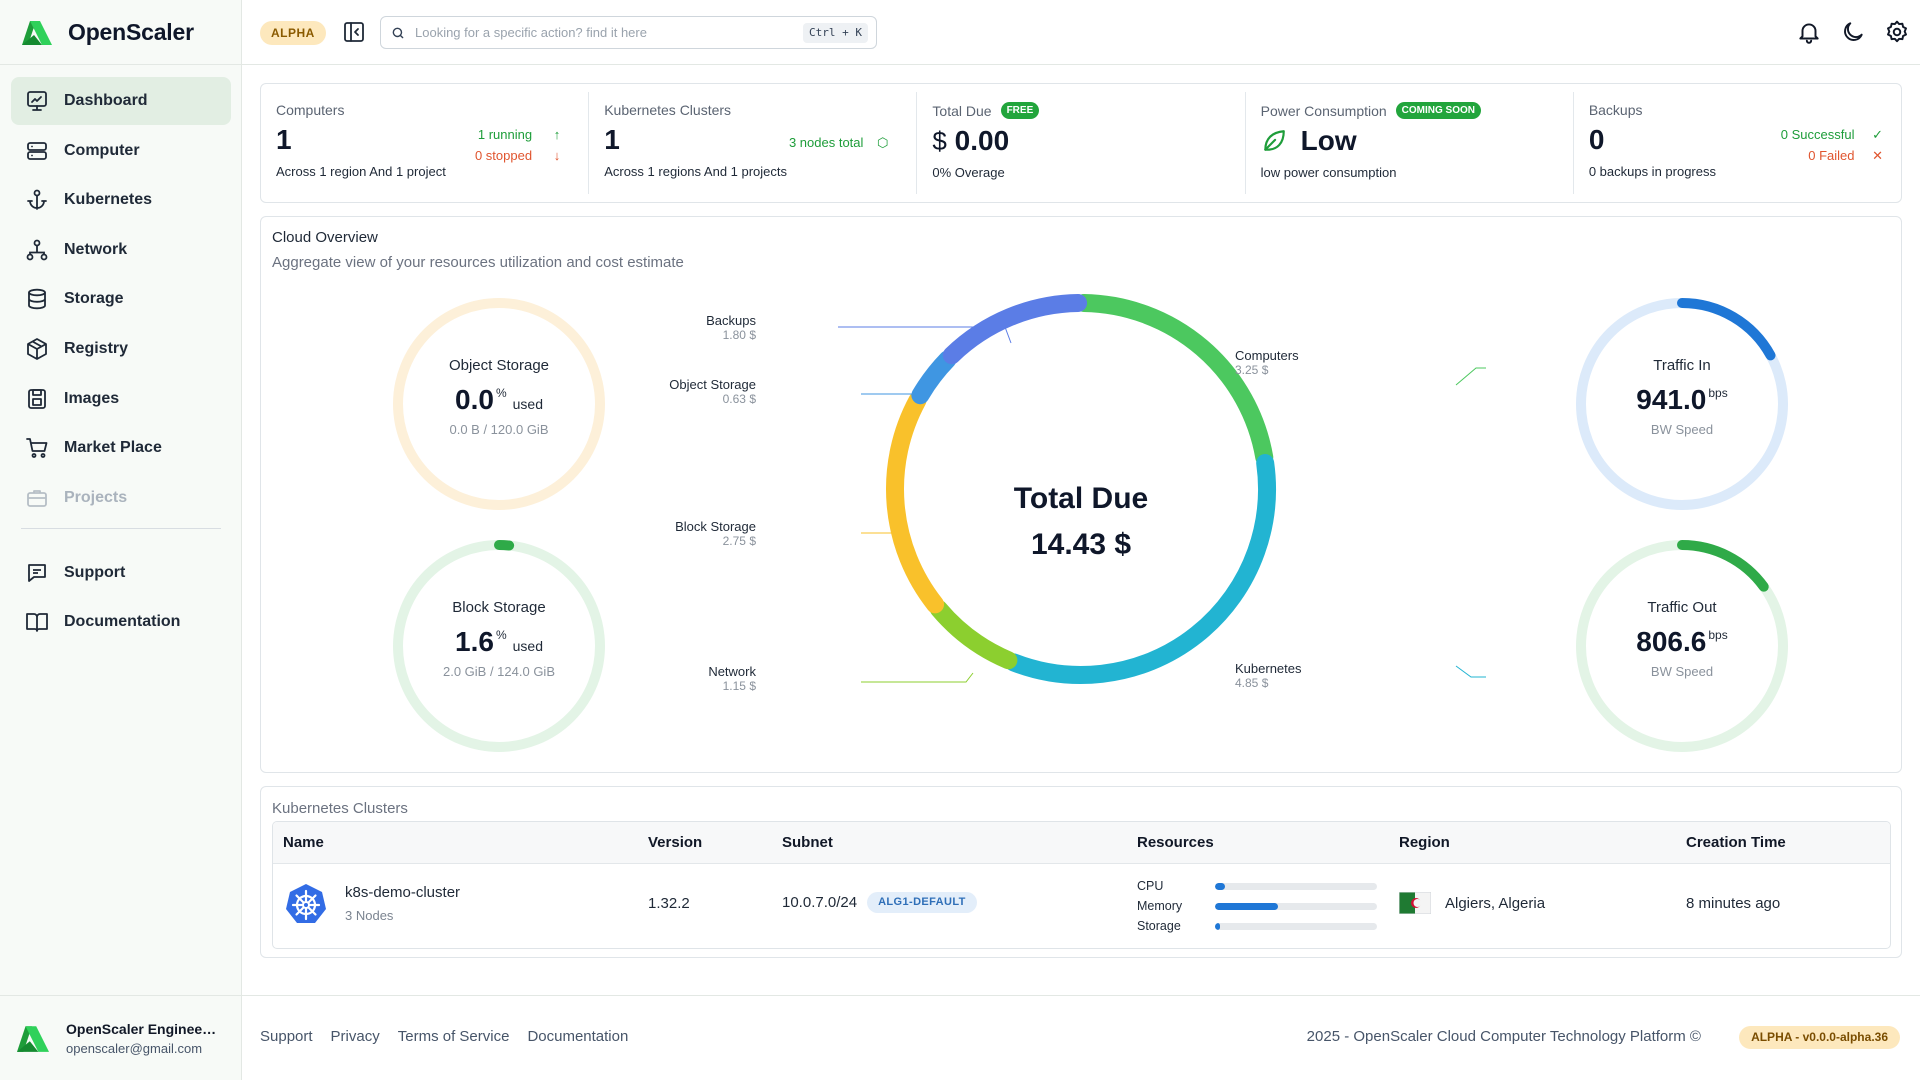 This screenshot has width=1920, height=1080. I want to click on footer-link-support: Support, so click(286, 1036).